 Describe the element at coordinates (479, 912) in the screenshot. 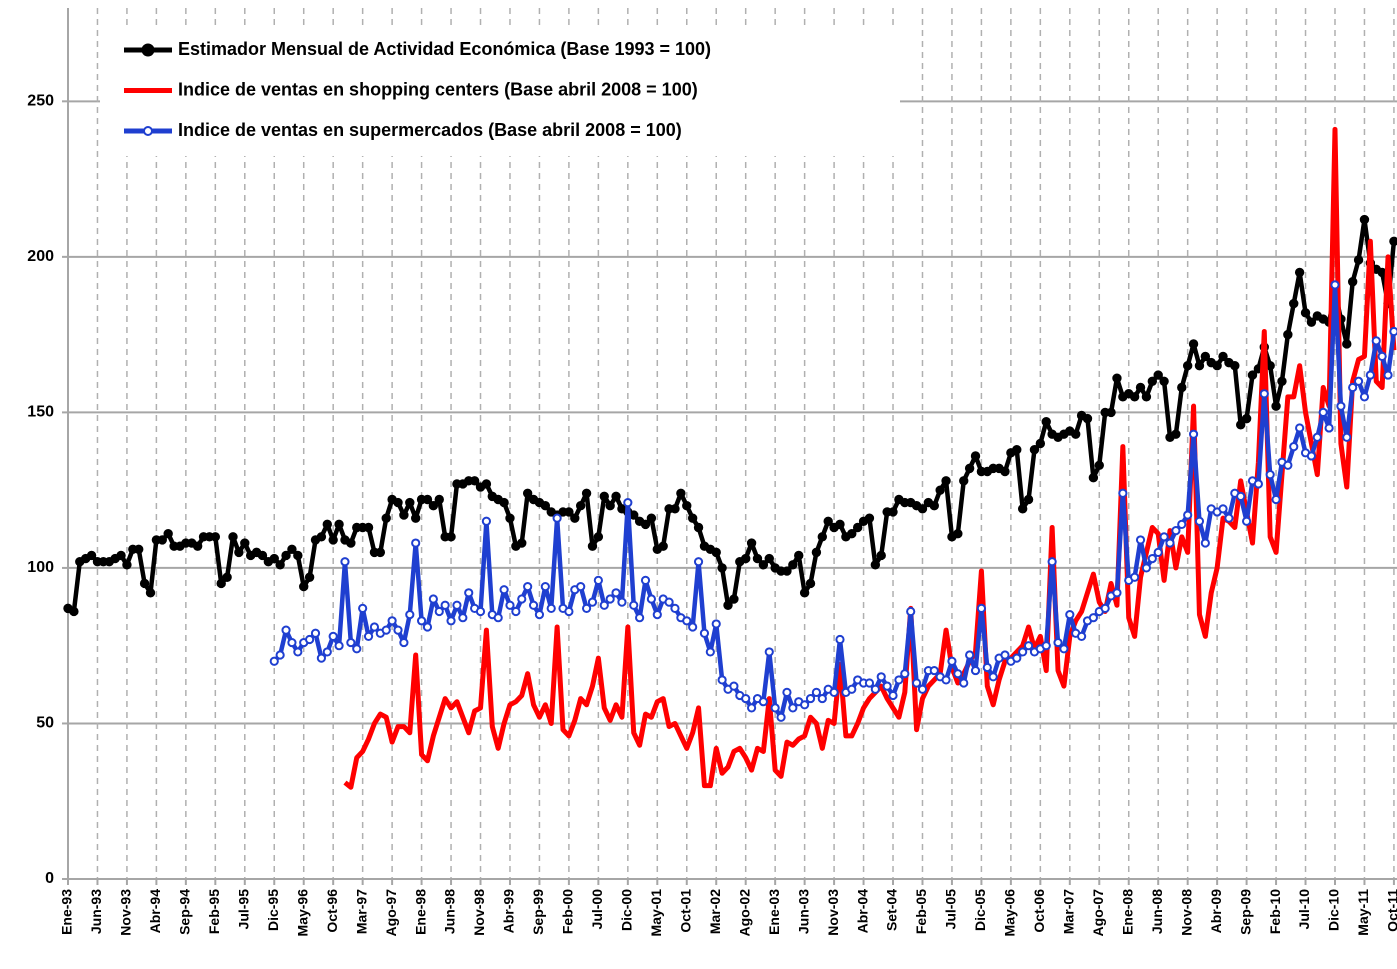

I see `x-tick-label: Nov-98` at that location.